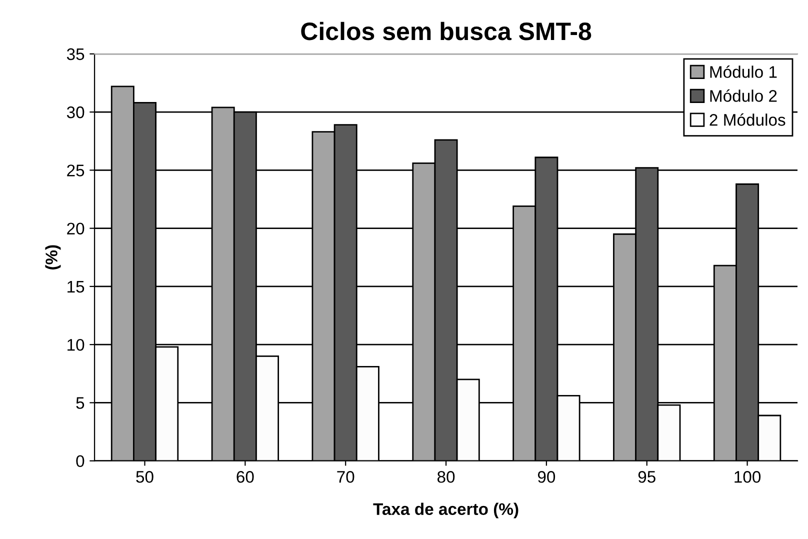 This screenshot has width=808, height=539. I want to click on y-tick-label: 5, so click(80, 403).